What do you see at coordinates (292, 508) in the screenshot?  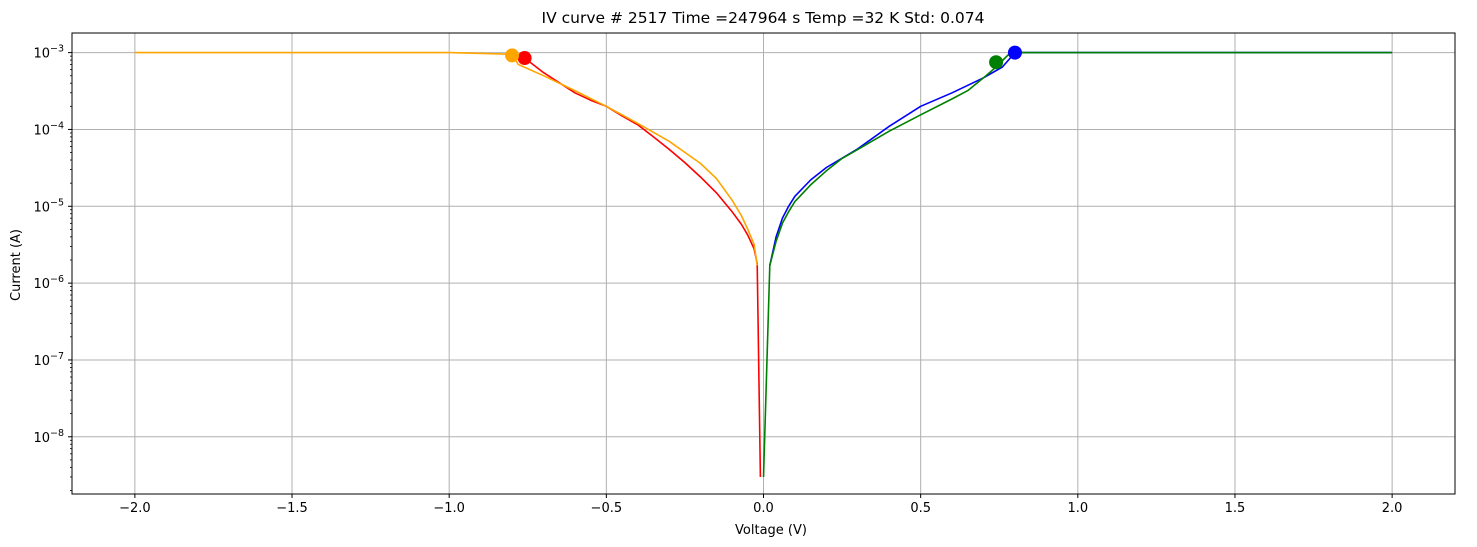 I see `x-tick-label: −1.5` at bounding box center [292, 508].